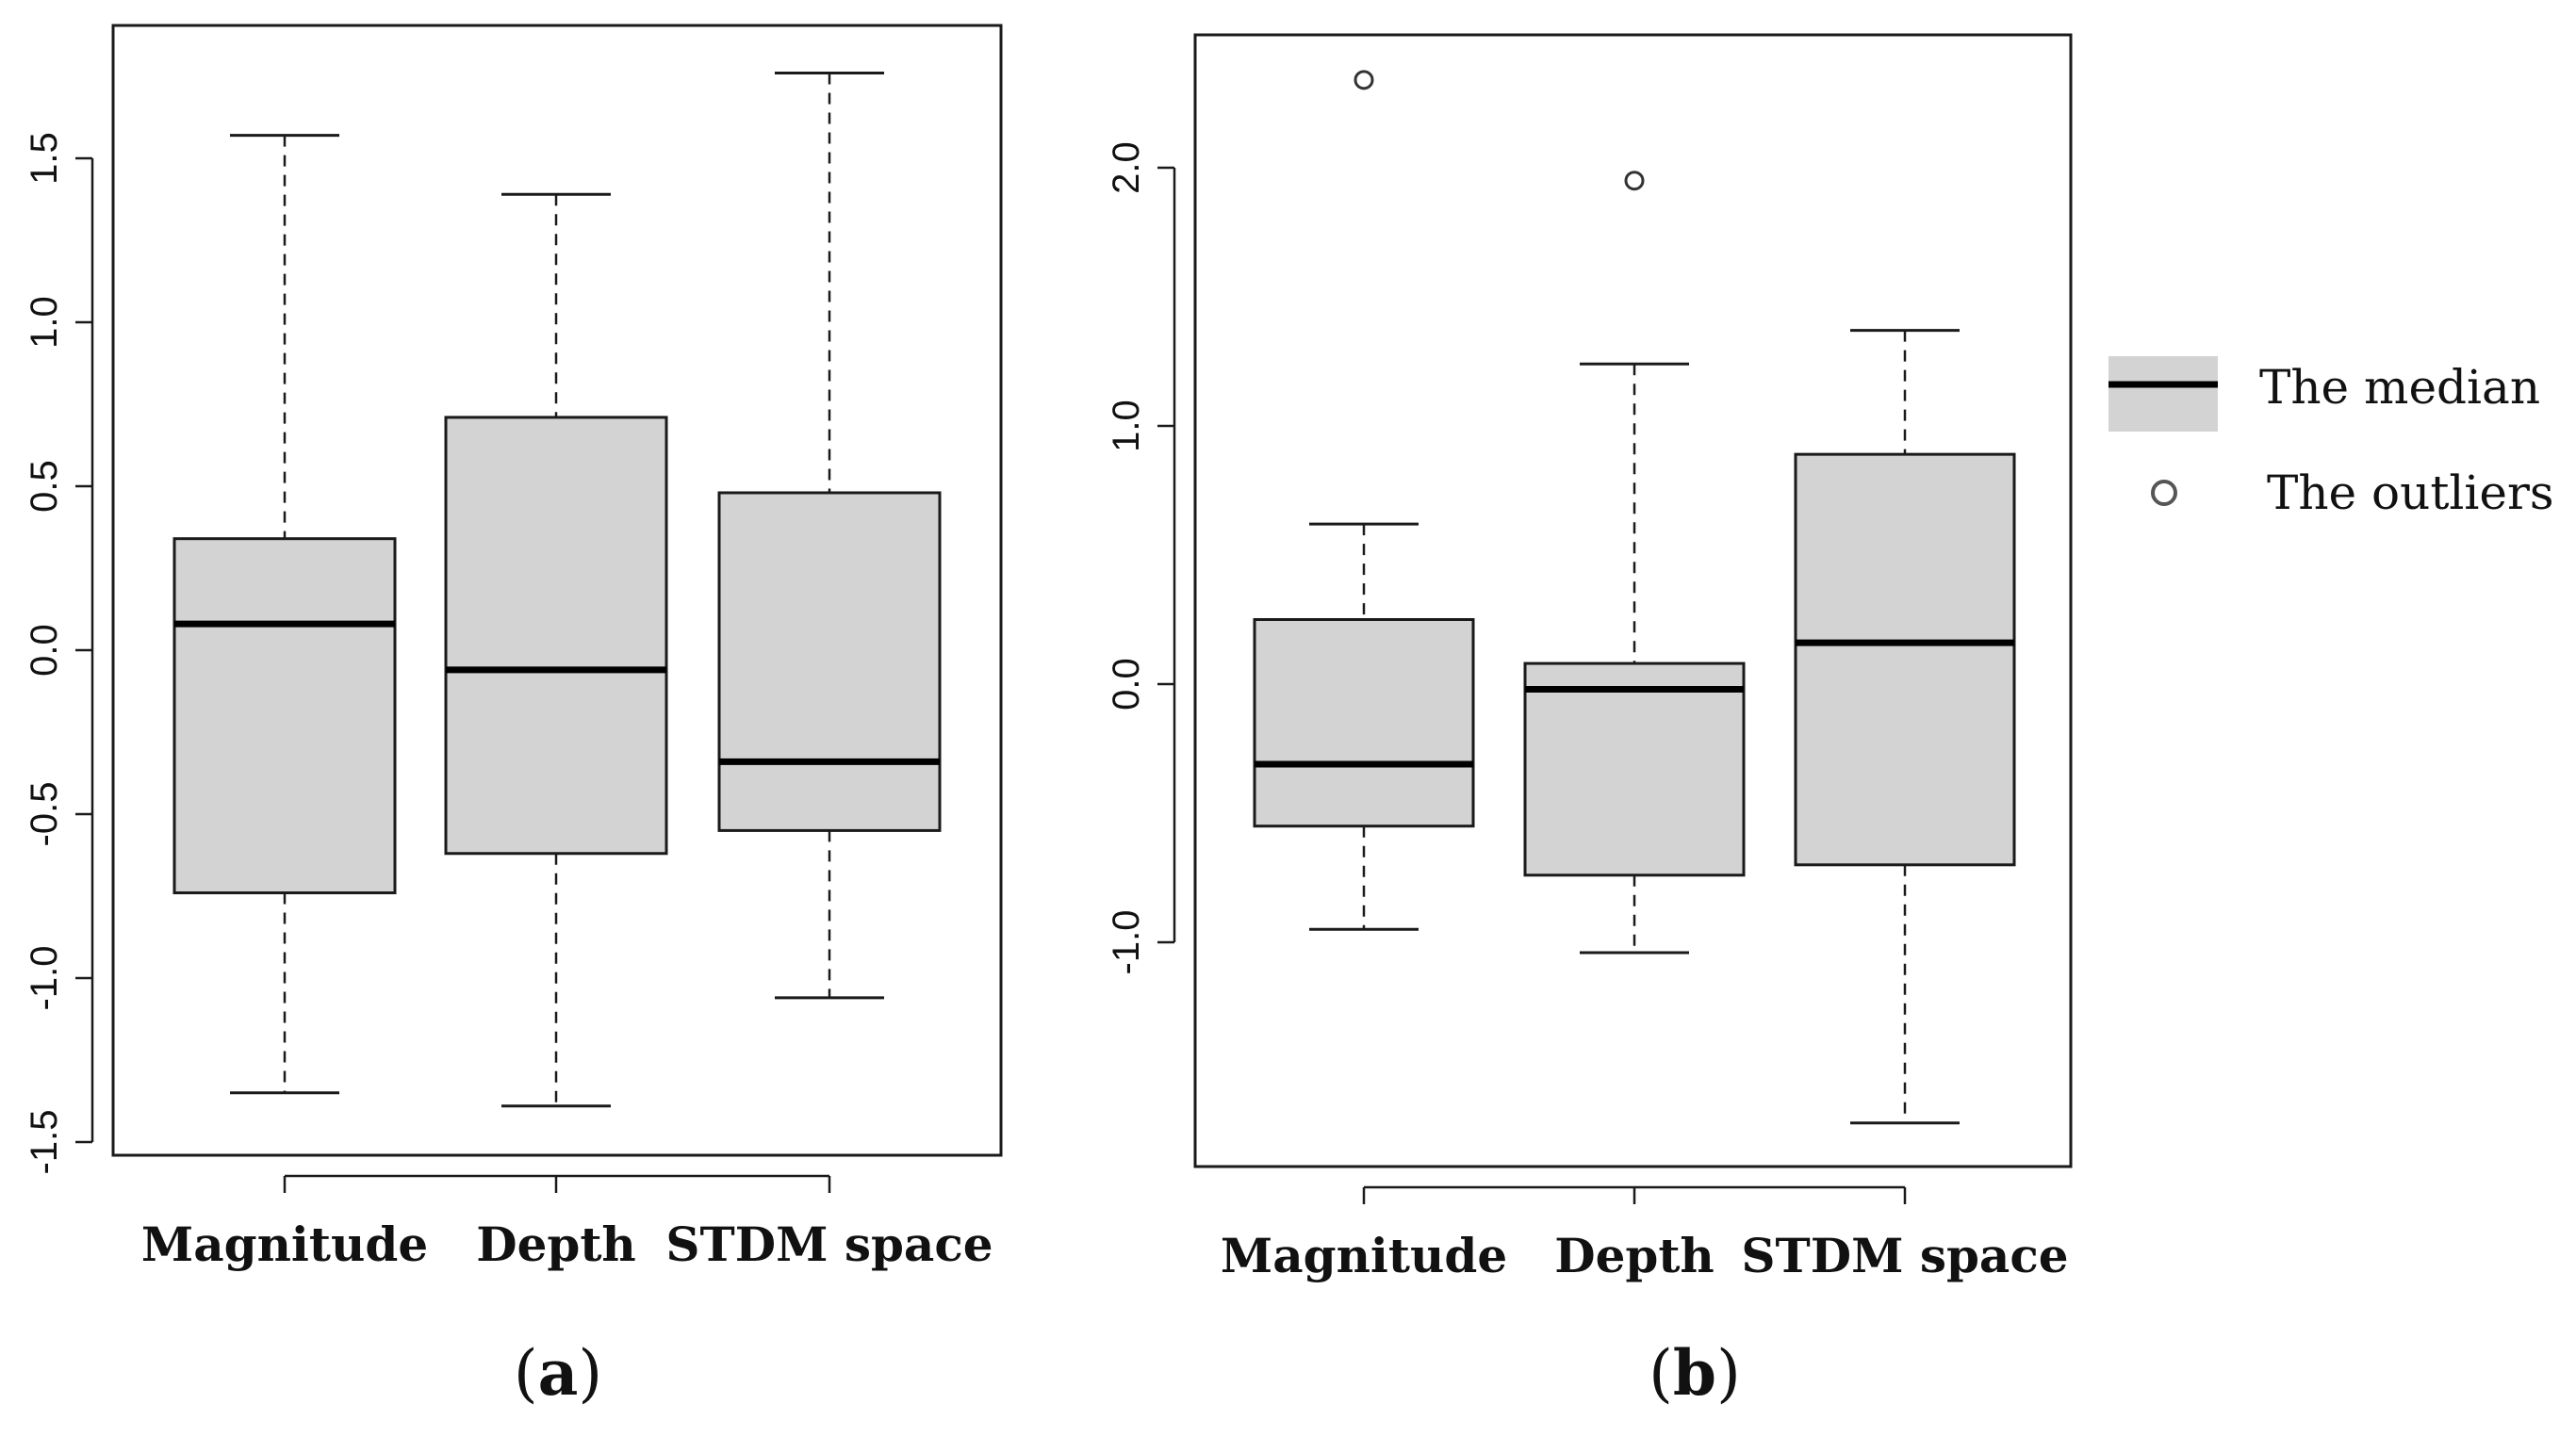 This screenshot has height=1453, width=2576. What do you see at coordinates (1126, 942) in the screenshot?
I see `panel-b-y-tick-label: -1.0` at bounding box center [1126, 942].